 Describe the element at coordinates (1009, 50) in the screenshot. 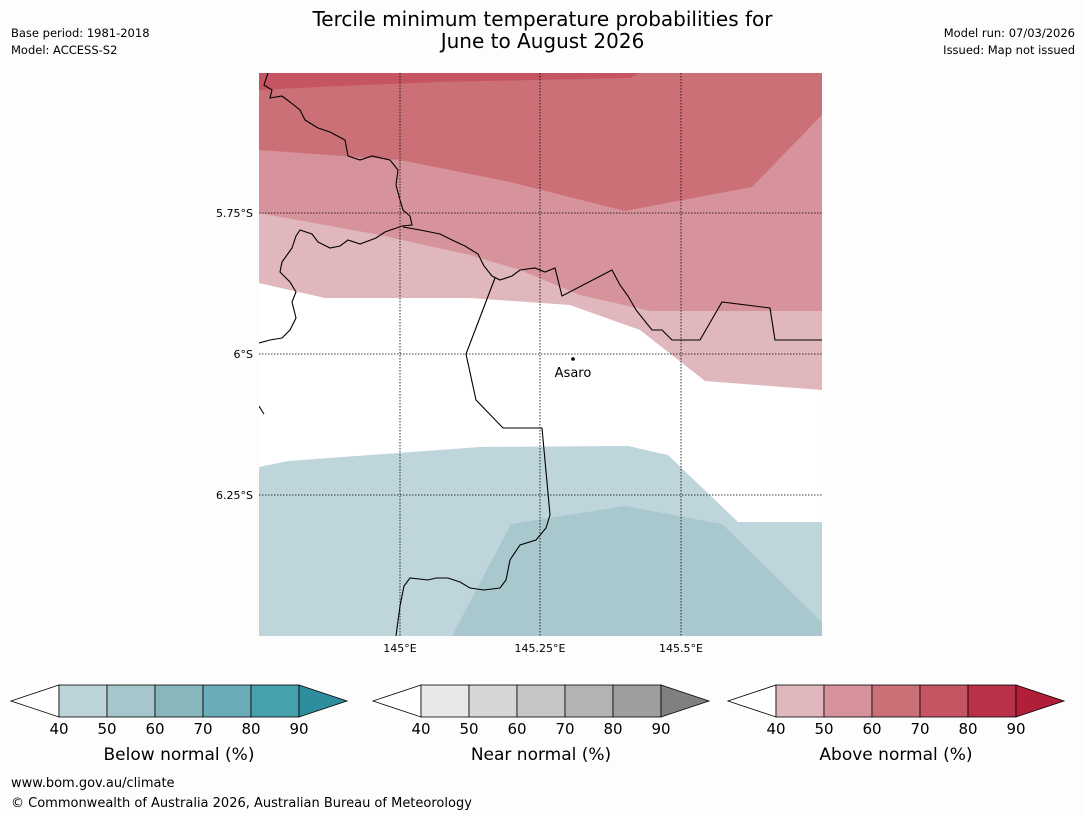

I see `issued-status: Issued: Map not issued` at that location.